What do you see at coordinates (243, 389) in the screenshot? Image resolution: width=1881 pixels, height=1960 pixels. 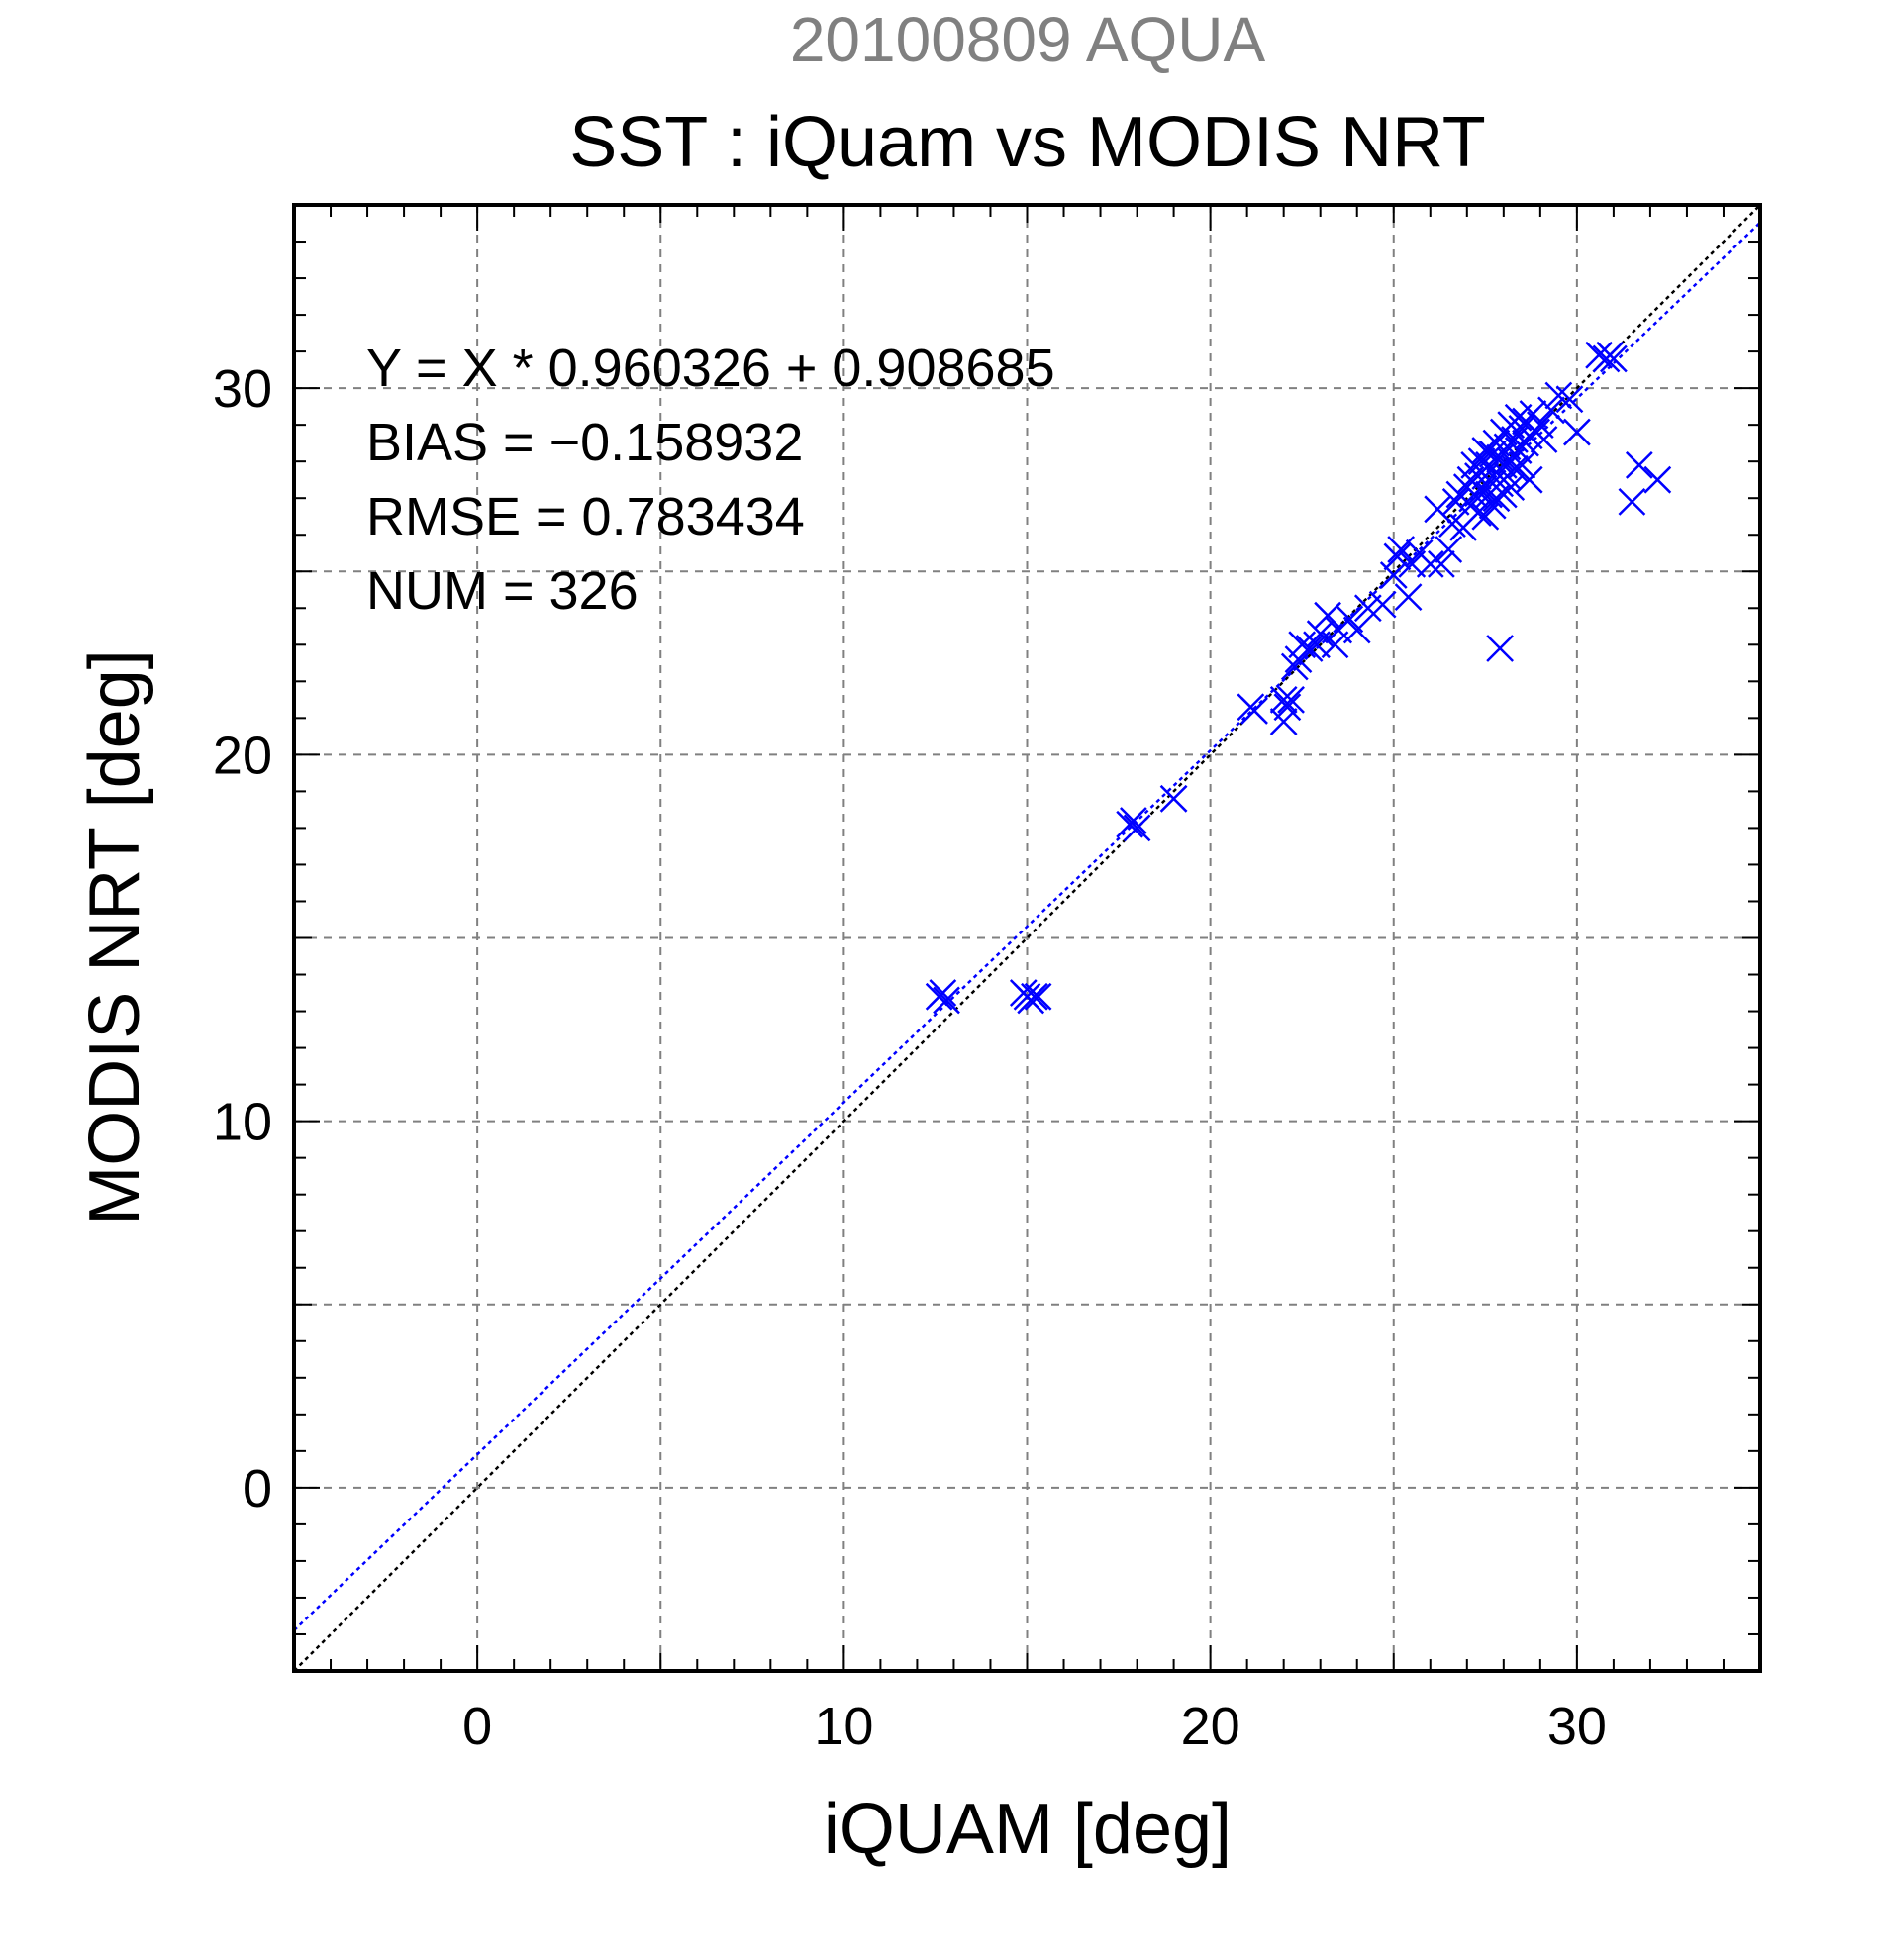 I see `y-tick-label: 30` at bounding box center [243, 389].